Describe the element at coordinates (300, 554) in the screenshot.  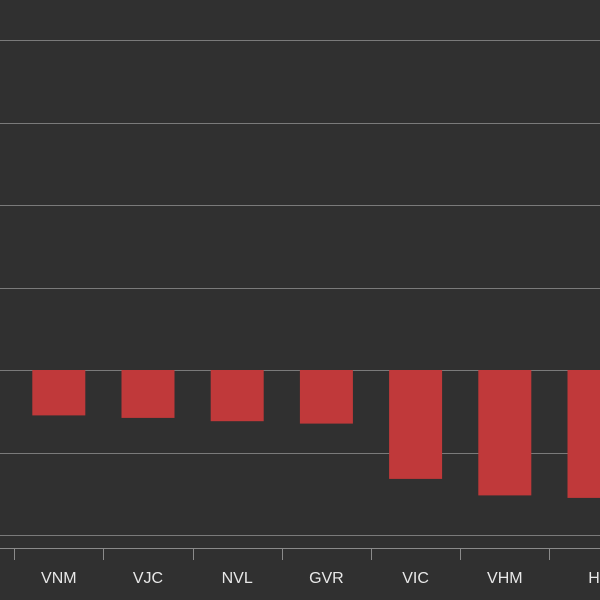
I see `x-axis` at that location.